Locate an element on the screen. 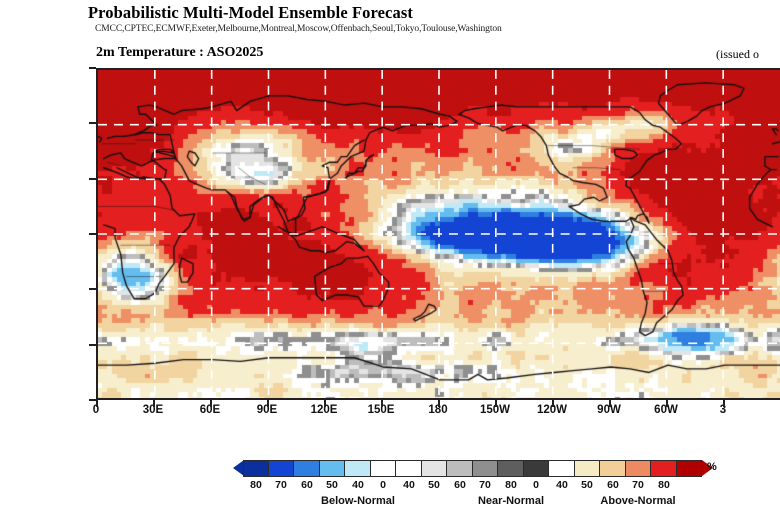 This screenshot has width=780, height=520. longitude-tick-label: 150W is located at coordinates (495, 410).